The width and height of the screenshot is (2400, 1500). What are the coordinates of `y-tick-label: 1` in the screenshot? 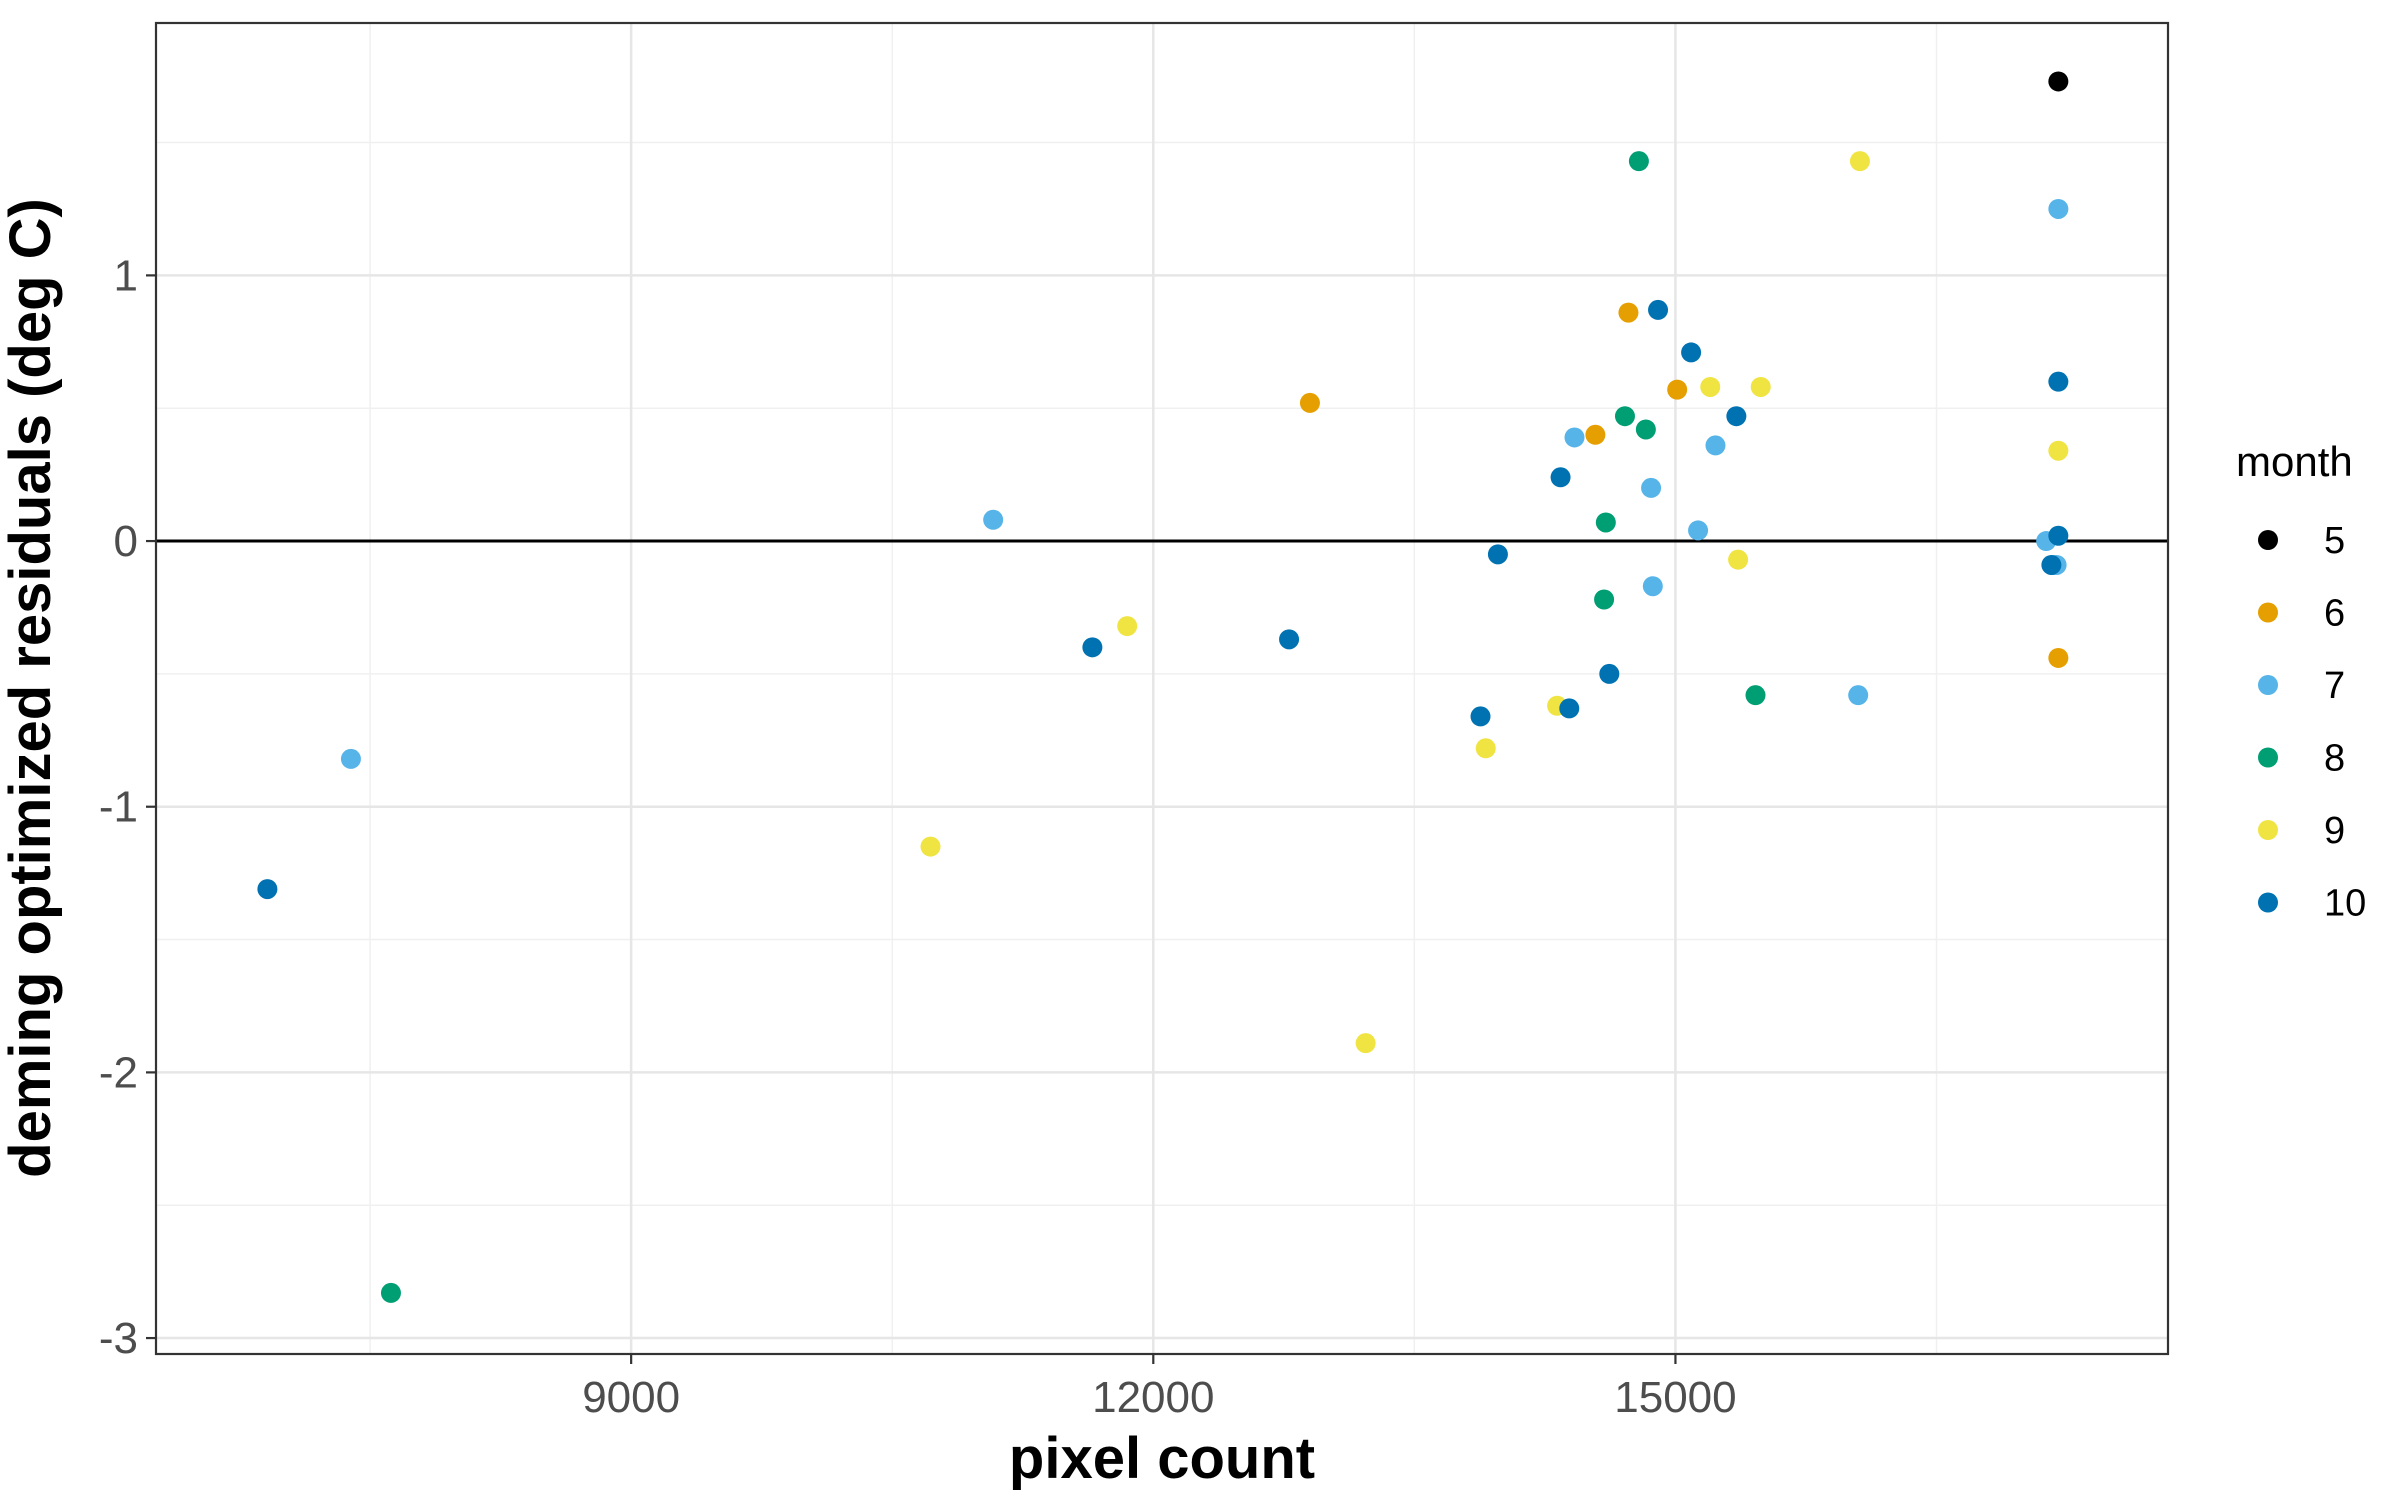 It's located at (126, 275).